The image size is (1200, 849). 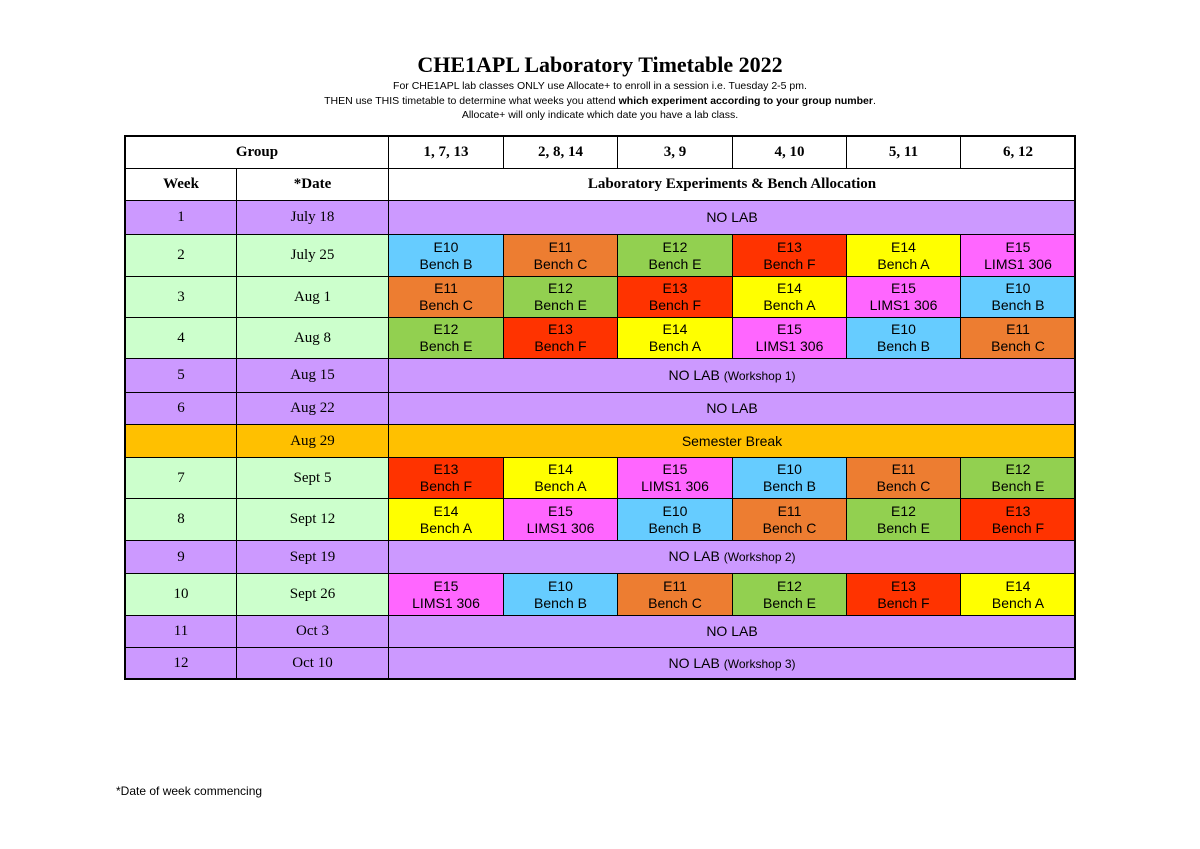 What do you see at coordinates (759, 557) in the screenshot?
I see `workshop: (Workshop 2)` at bounding box center [759, 557].